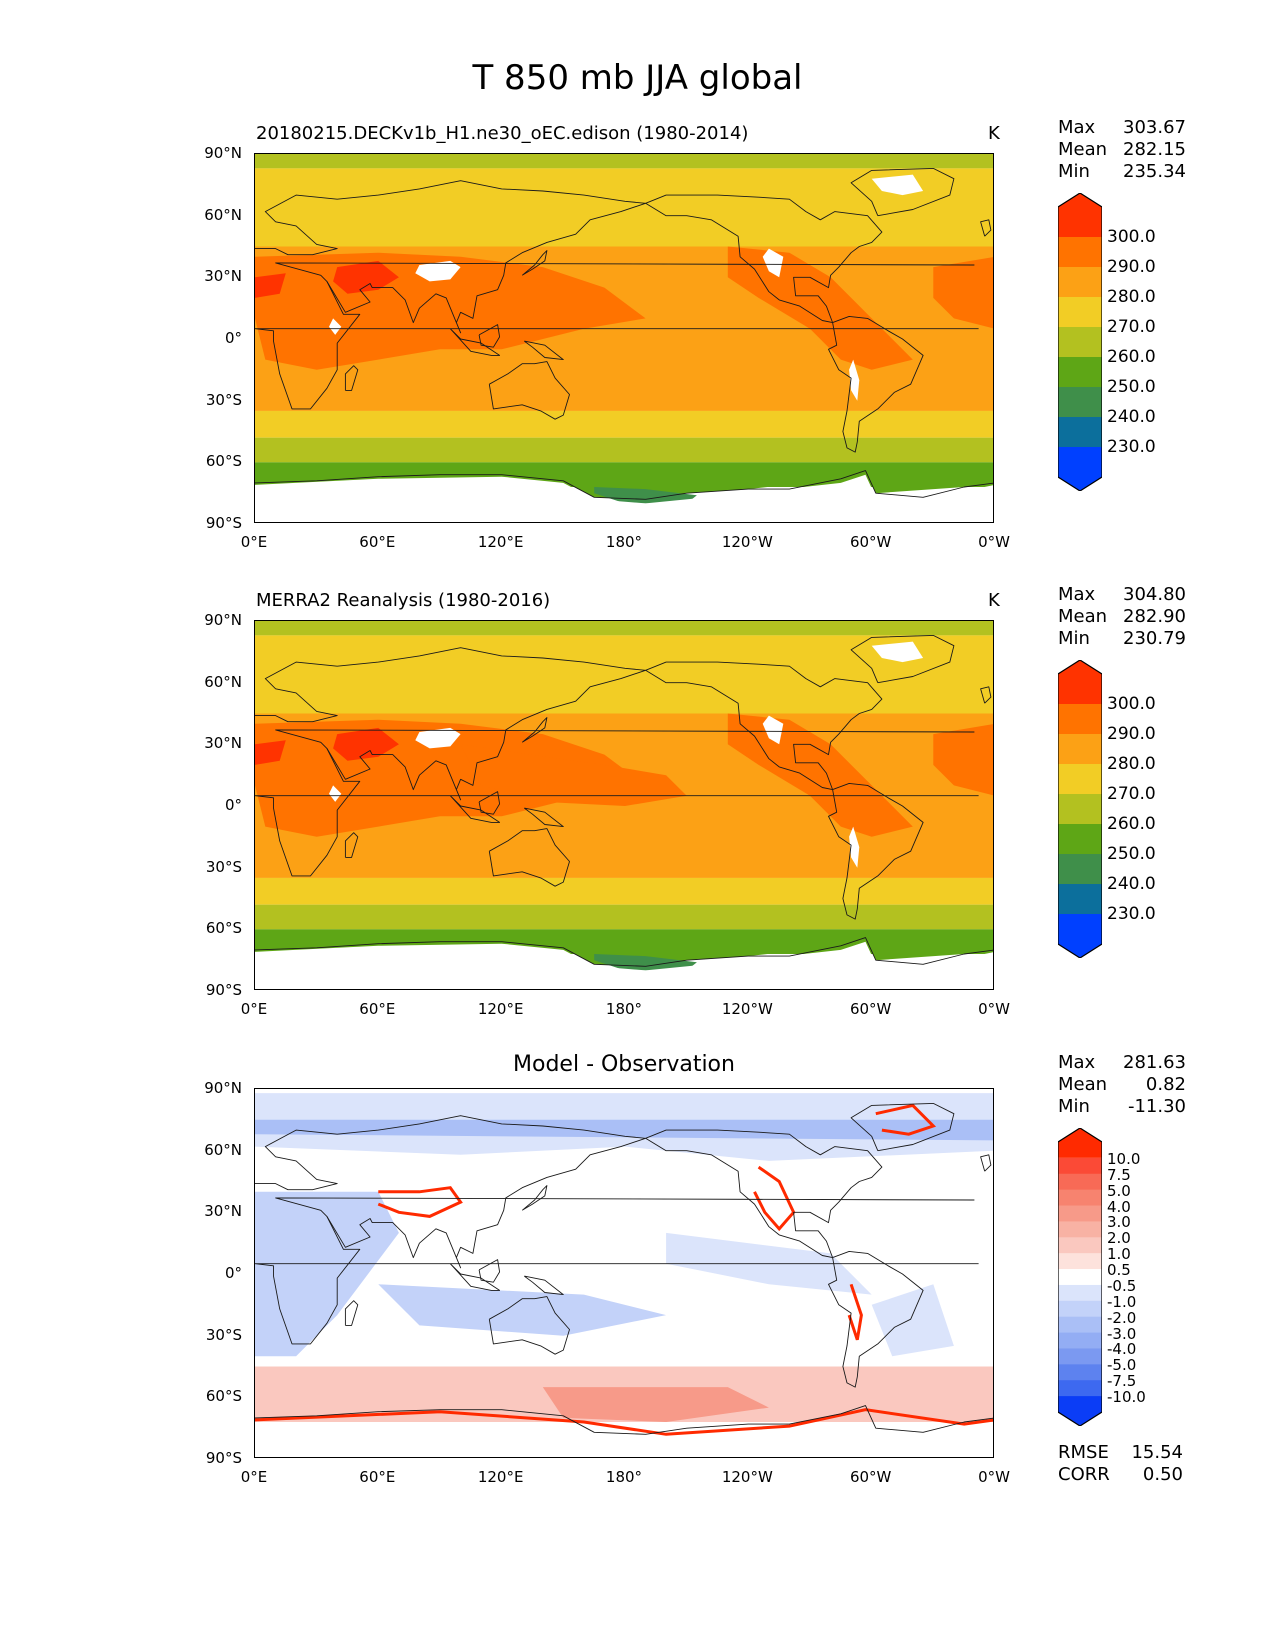 The width and height of the screenshot is (1275, 1650). What do you see at coordinates (624, 1064) in the screenshot?
I see `panel-title: Model - Observation` at bounding box center [624, 1064].